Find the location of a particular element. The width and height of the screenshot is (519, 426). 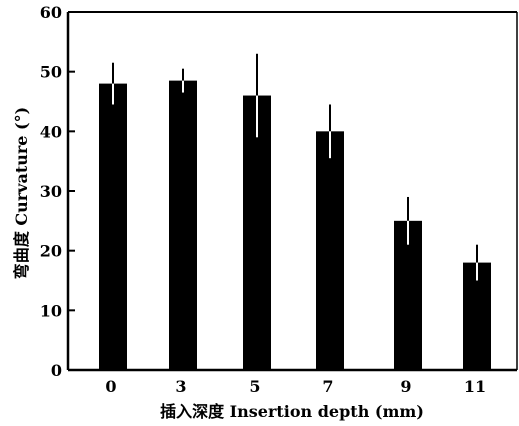

y-axis-label: 弯曲度 Curvature (°) is located at coordinates (21, 193).